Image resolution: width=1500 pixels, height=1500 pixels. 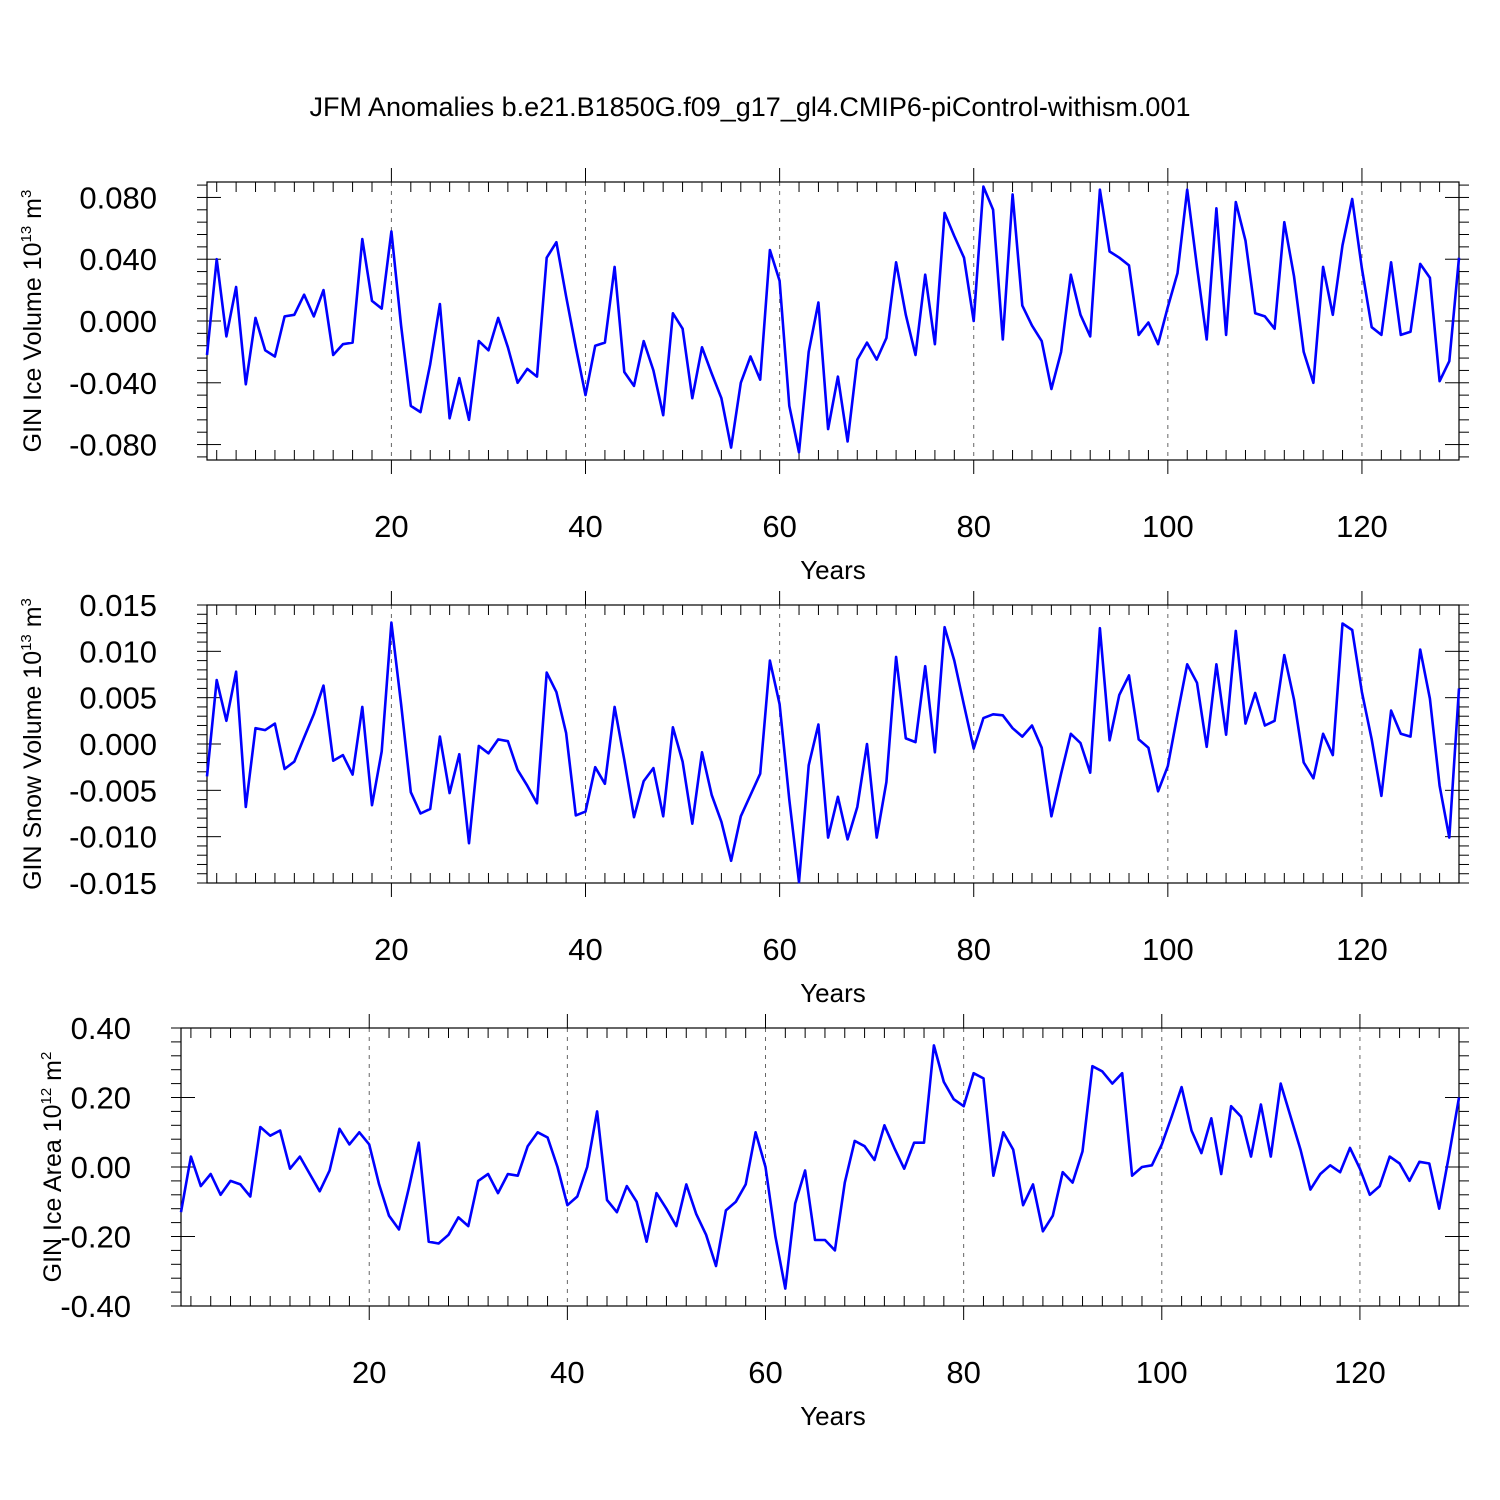 What do you see at coordinates (101, 1167) in the screenshot?
I see `y-tick-label: 0.00` at bounding box center [101, 1167].